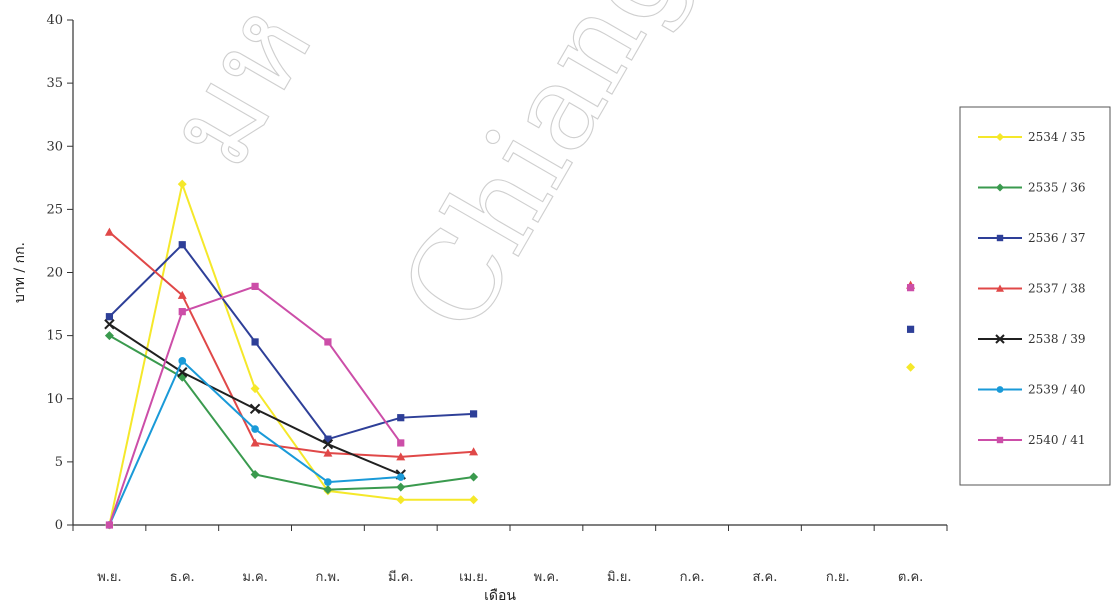 This screenshot has width=1114, height=605. Describe the element at coordinates (59, 525) in the screenshot. I see `y-tick-label: 0` at that location.